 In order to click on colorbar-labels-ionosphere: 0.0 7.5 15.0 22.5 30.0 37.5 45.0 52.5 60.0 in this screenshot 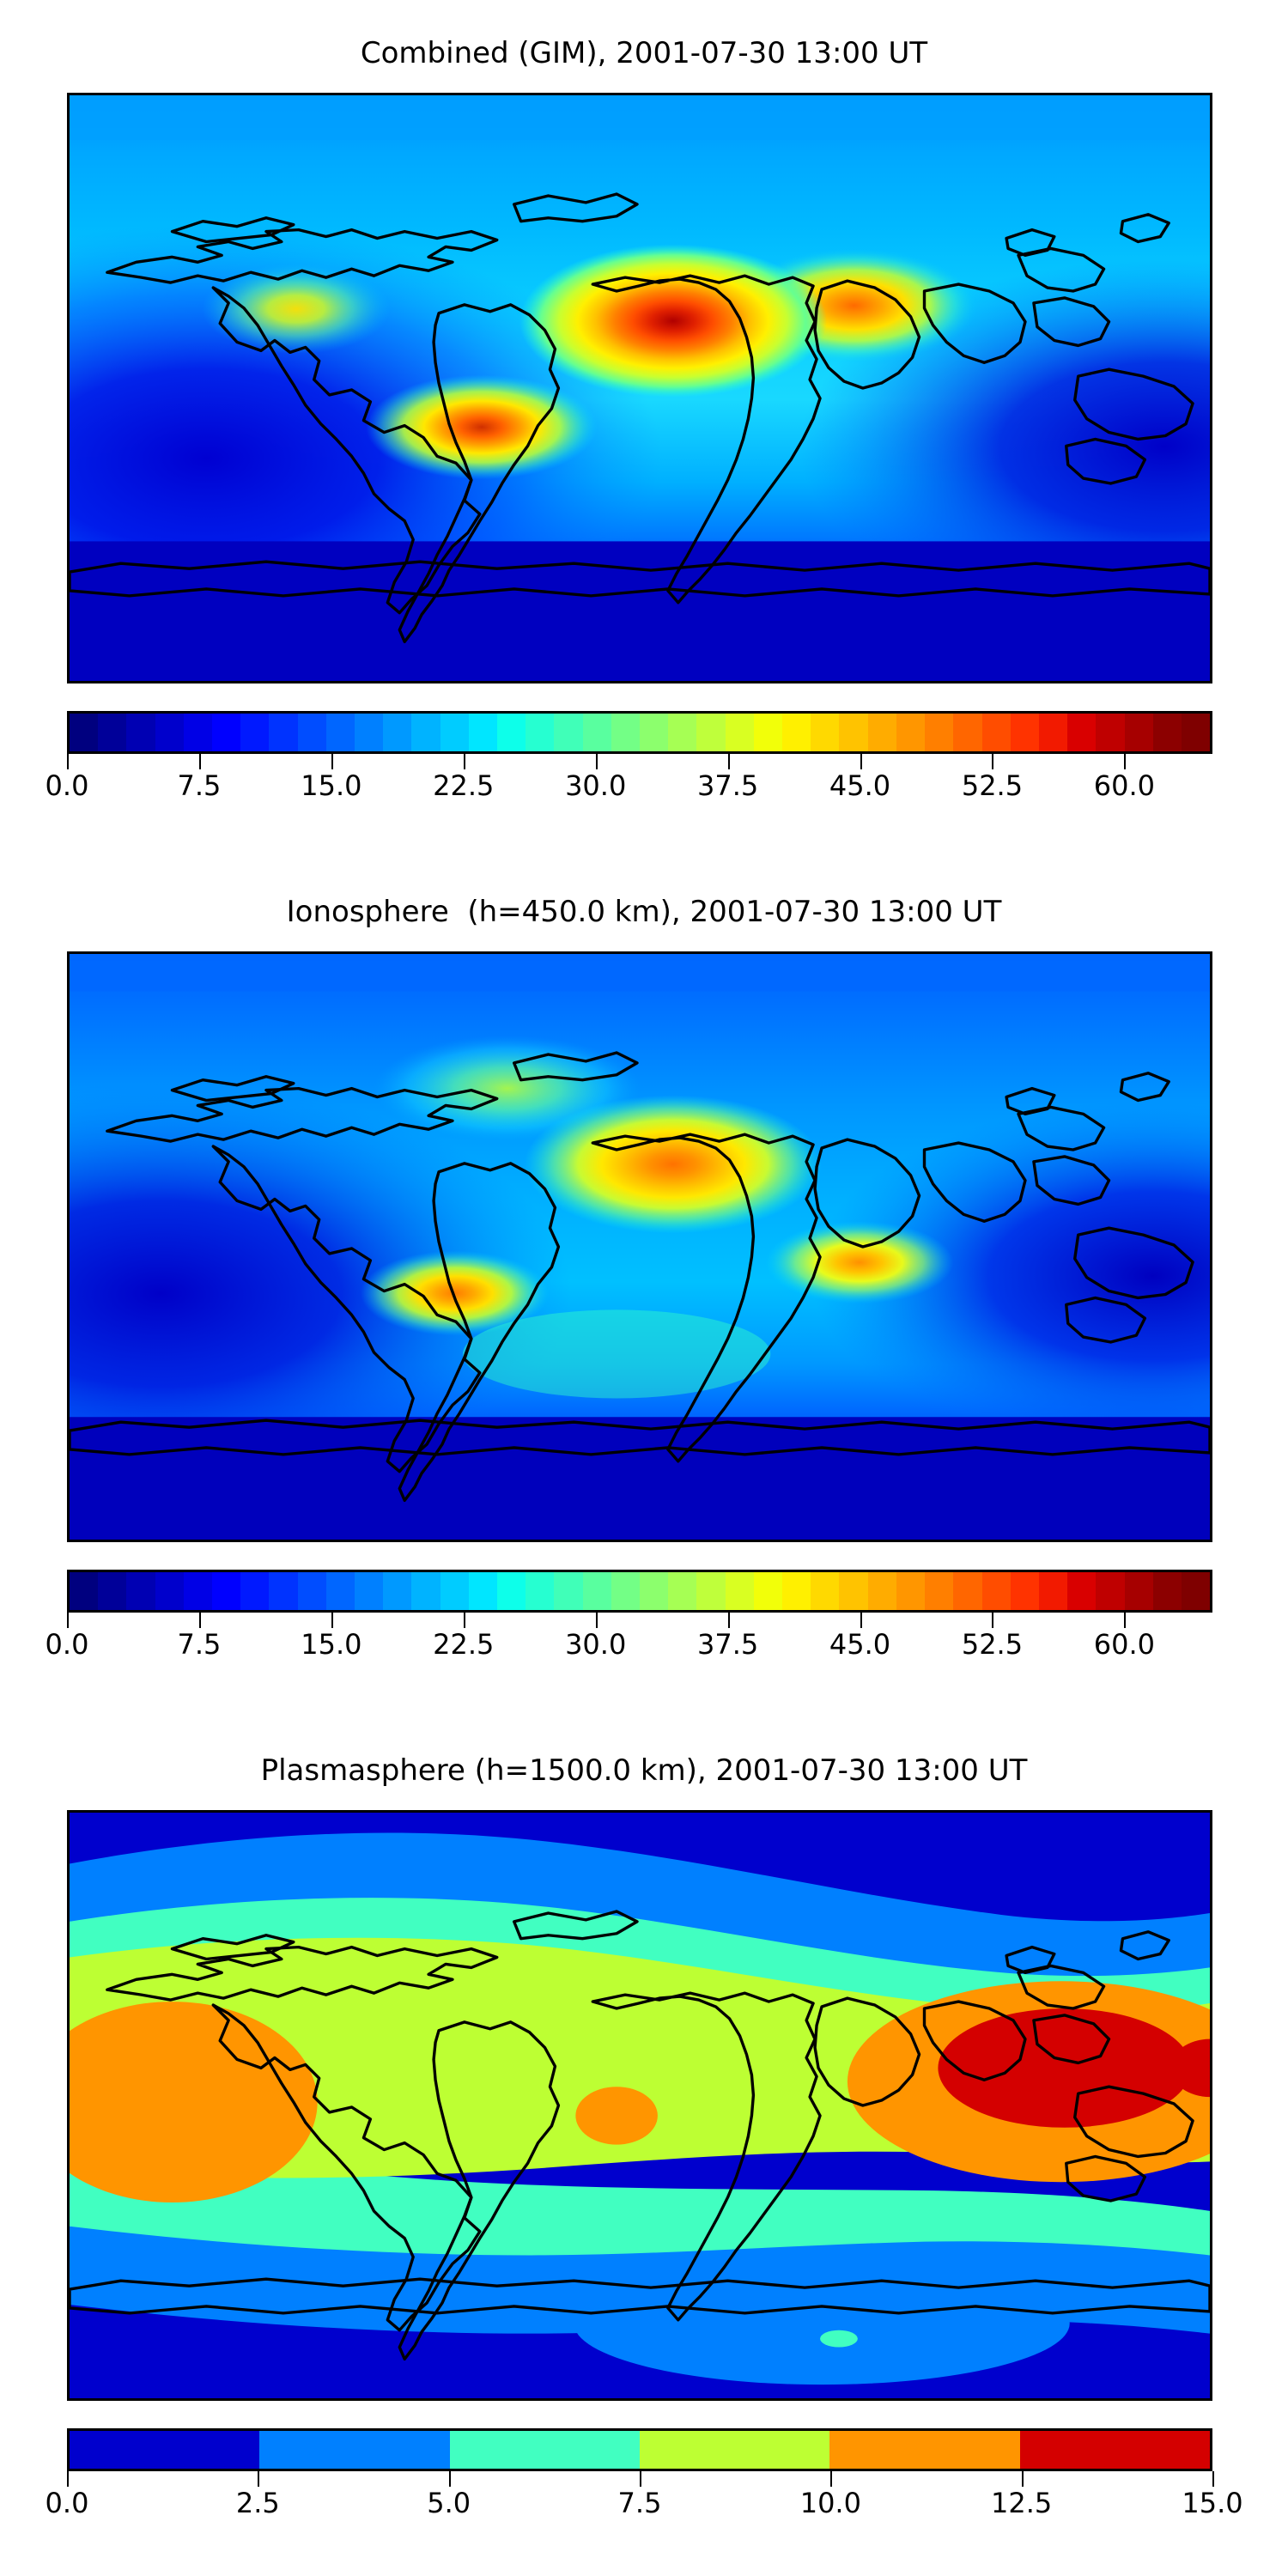, I will do `click(629, 1648)`.